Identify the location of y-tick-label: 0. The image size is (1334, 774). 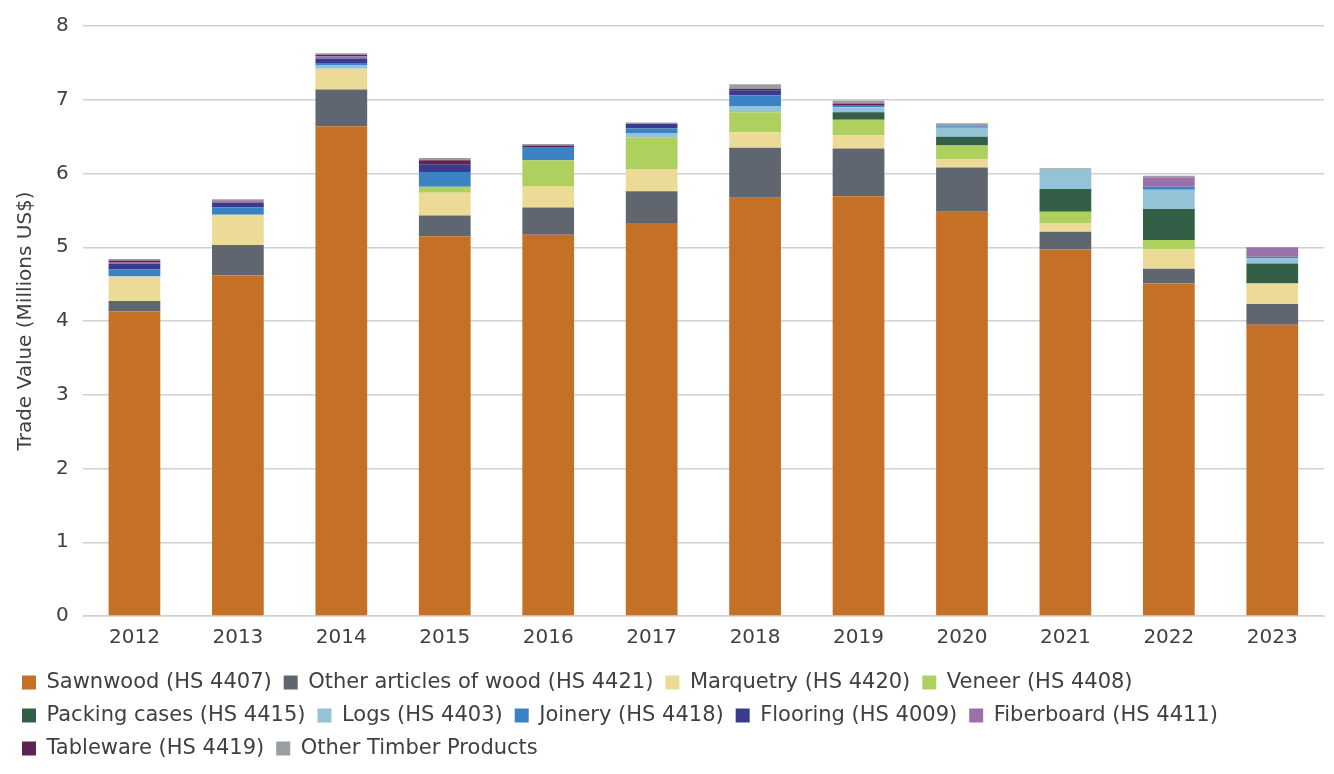
(62, 614).